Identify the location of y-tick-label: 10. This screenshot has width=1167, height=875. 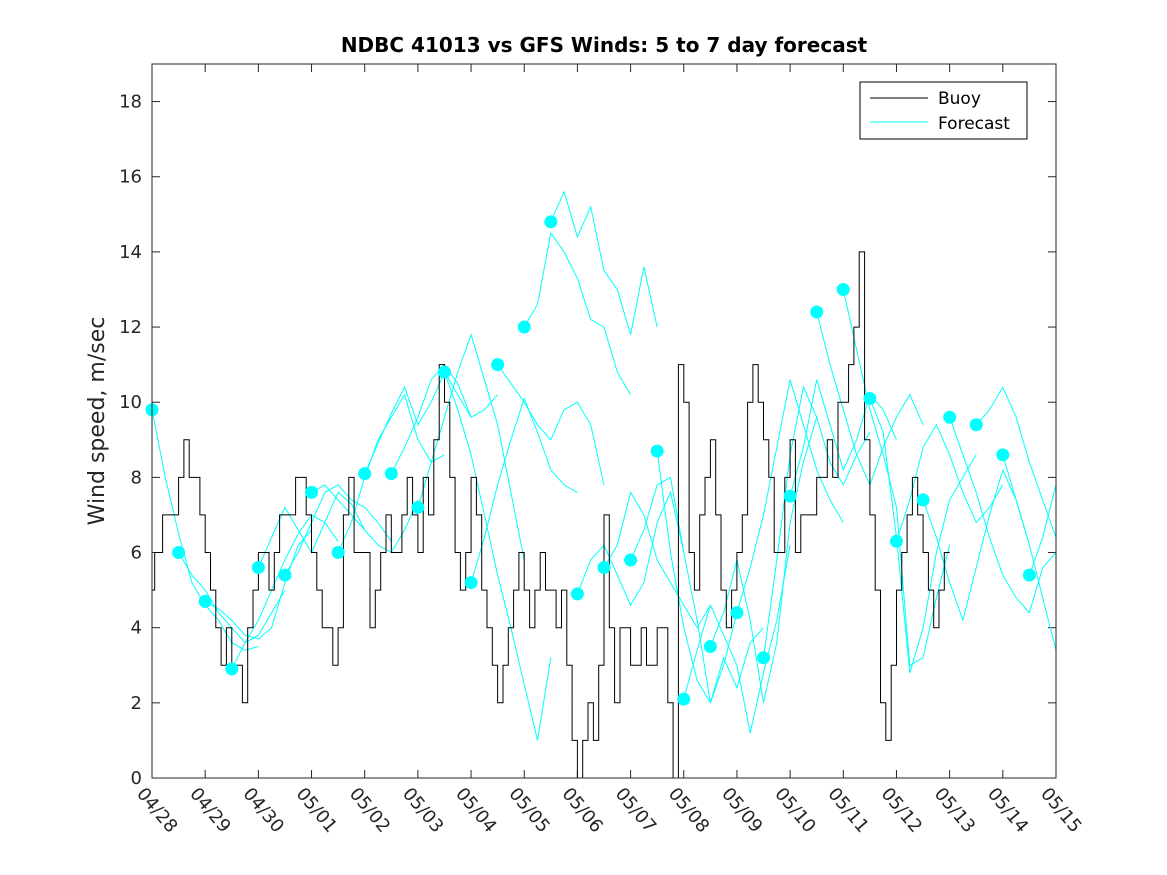
(130, 402).